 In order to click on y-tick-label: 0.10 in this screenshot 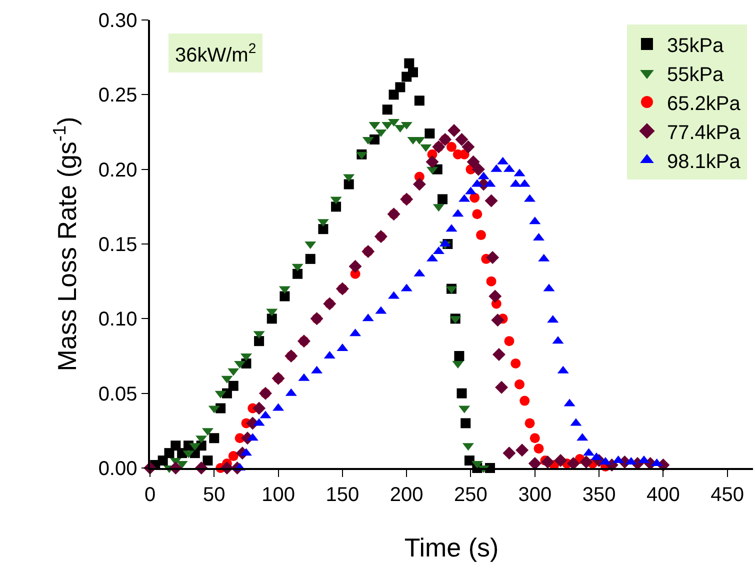, I will do `click(118, 319)`.